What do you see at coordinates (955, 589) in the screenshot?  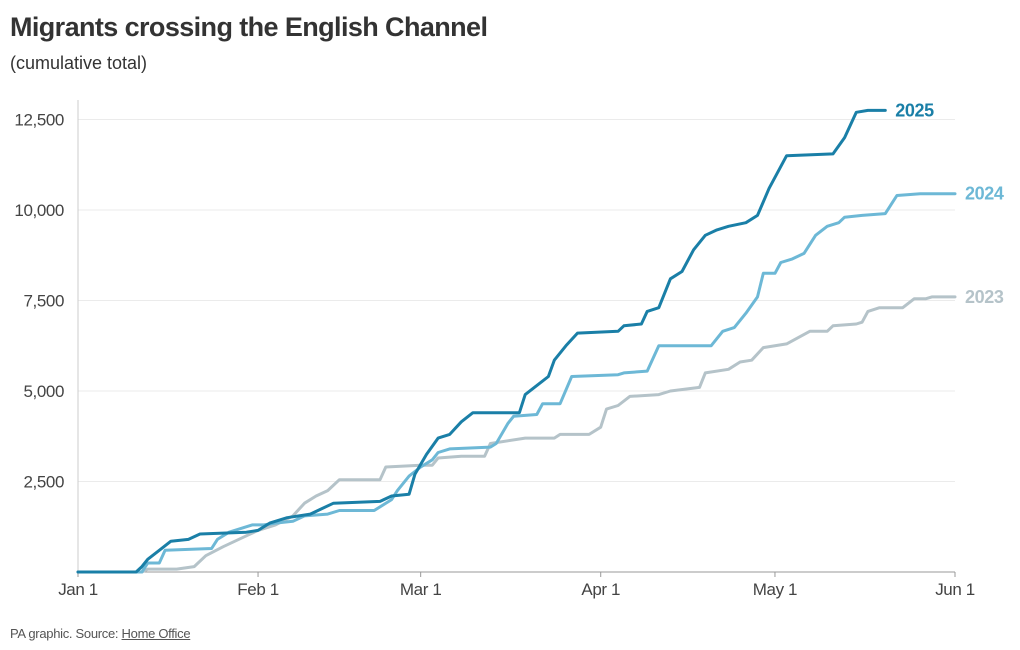 I see `x-tick-label: Jun 1` at bounding box center [955, 589].